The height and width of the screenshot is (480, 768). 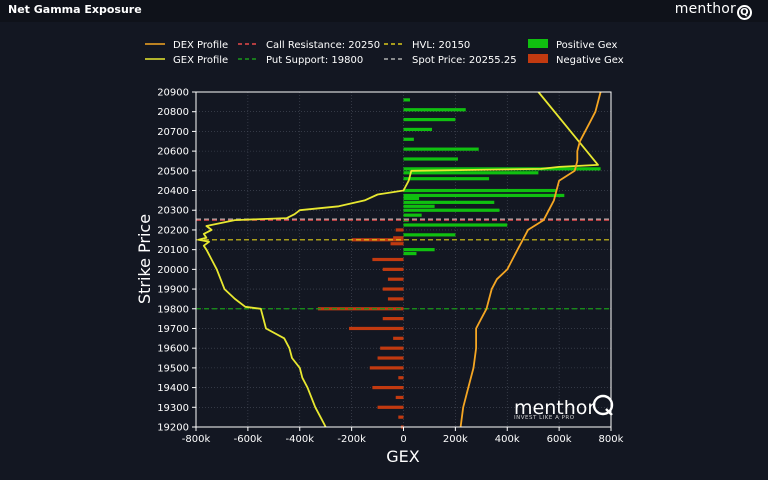 I want to click on level-lines, so click(x=403, y=264).